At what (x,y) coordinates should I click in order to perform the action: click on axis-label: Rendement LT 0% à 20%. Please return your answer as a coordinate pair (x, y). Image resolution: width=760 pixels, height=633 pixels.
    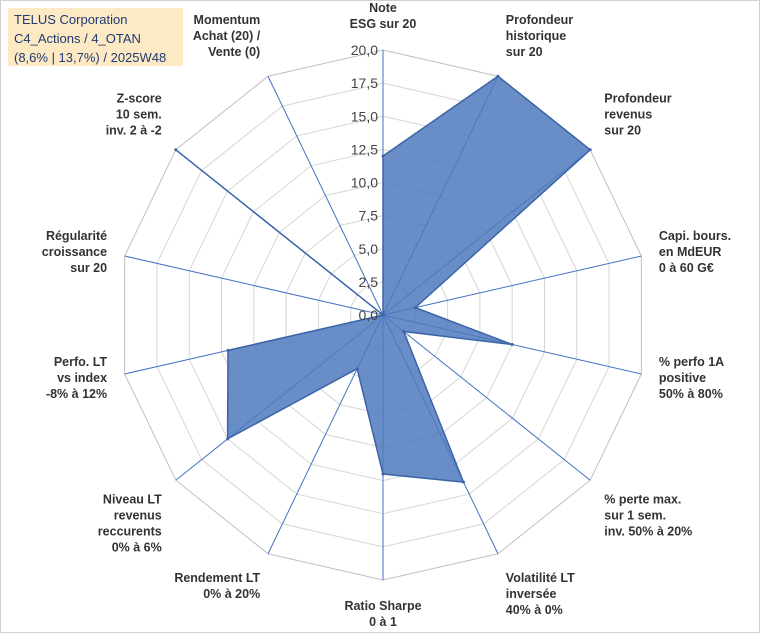
    Looking at the image, I should click on (217, 586).